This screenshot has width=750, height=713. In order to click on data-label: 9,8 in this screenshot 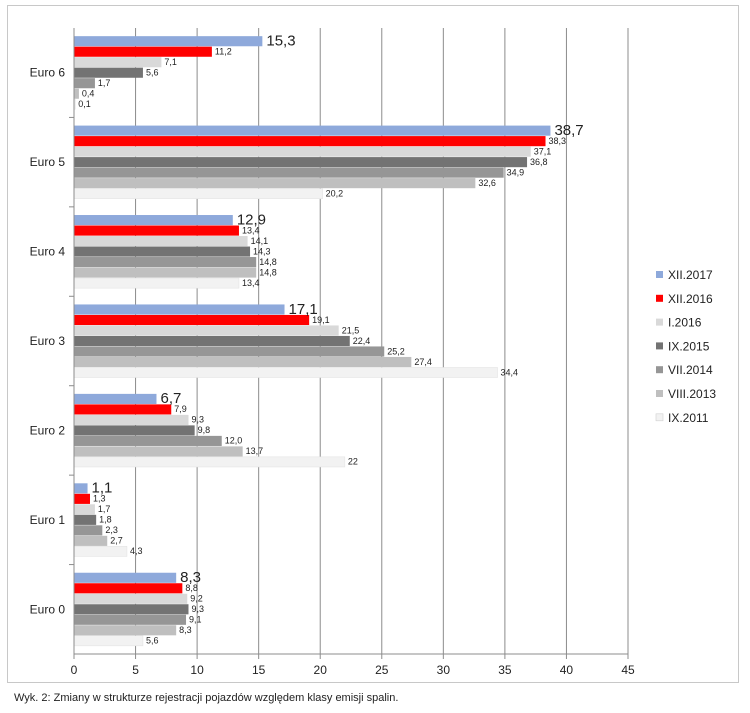, I will do `click(204, 430)`.